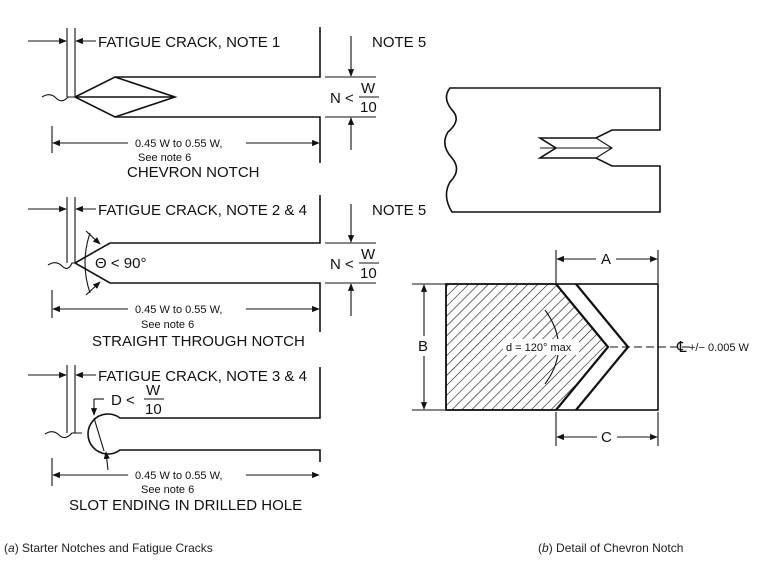  I want to click on caption-a: (a) Starter Notches and Fatigue Cracks, so click(108, 548).